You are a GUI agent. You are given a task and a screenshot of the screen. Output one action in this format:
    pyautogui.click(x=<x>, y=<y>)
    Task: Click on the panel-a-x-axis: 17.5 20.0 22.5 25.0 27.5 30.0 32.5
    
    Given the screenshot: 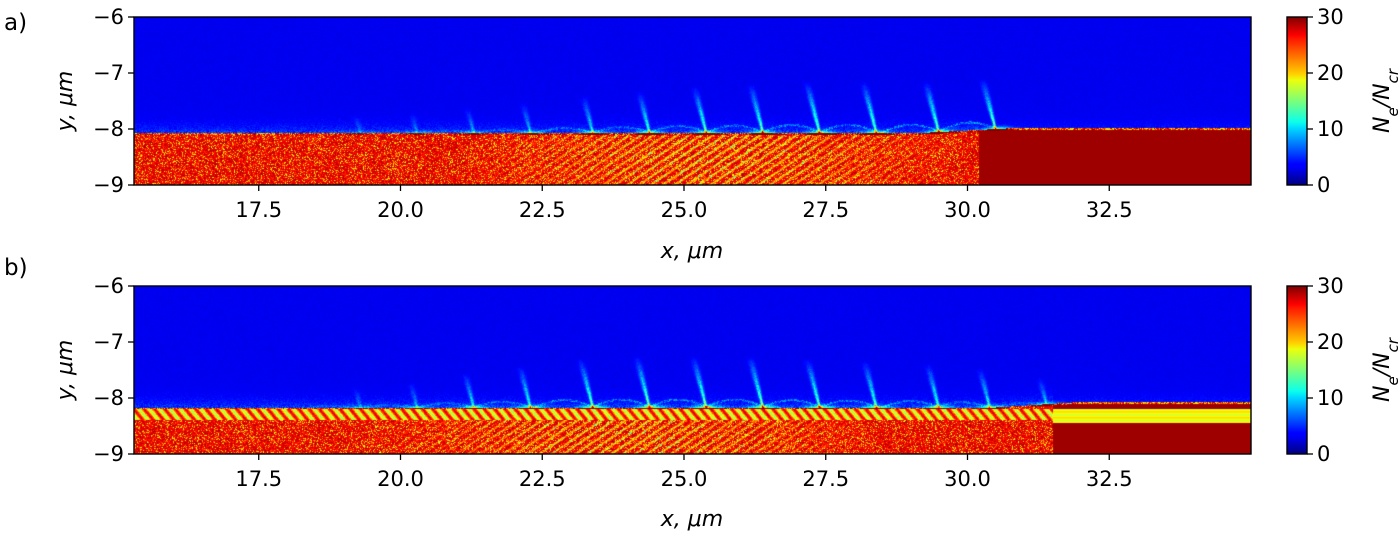 What is the action you would take?
    pyautogui.click(x=684, y=203)
    